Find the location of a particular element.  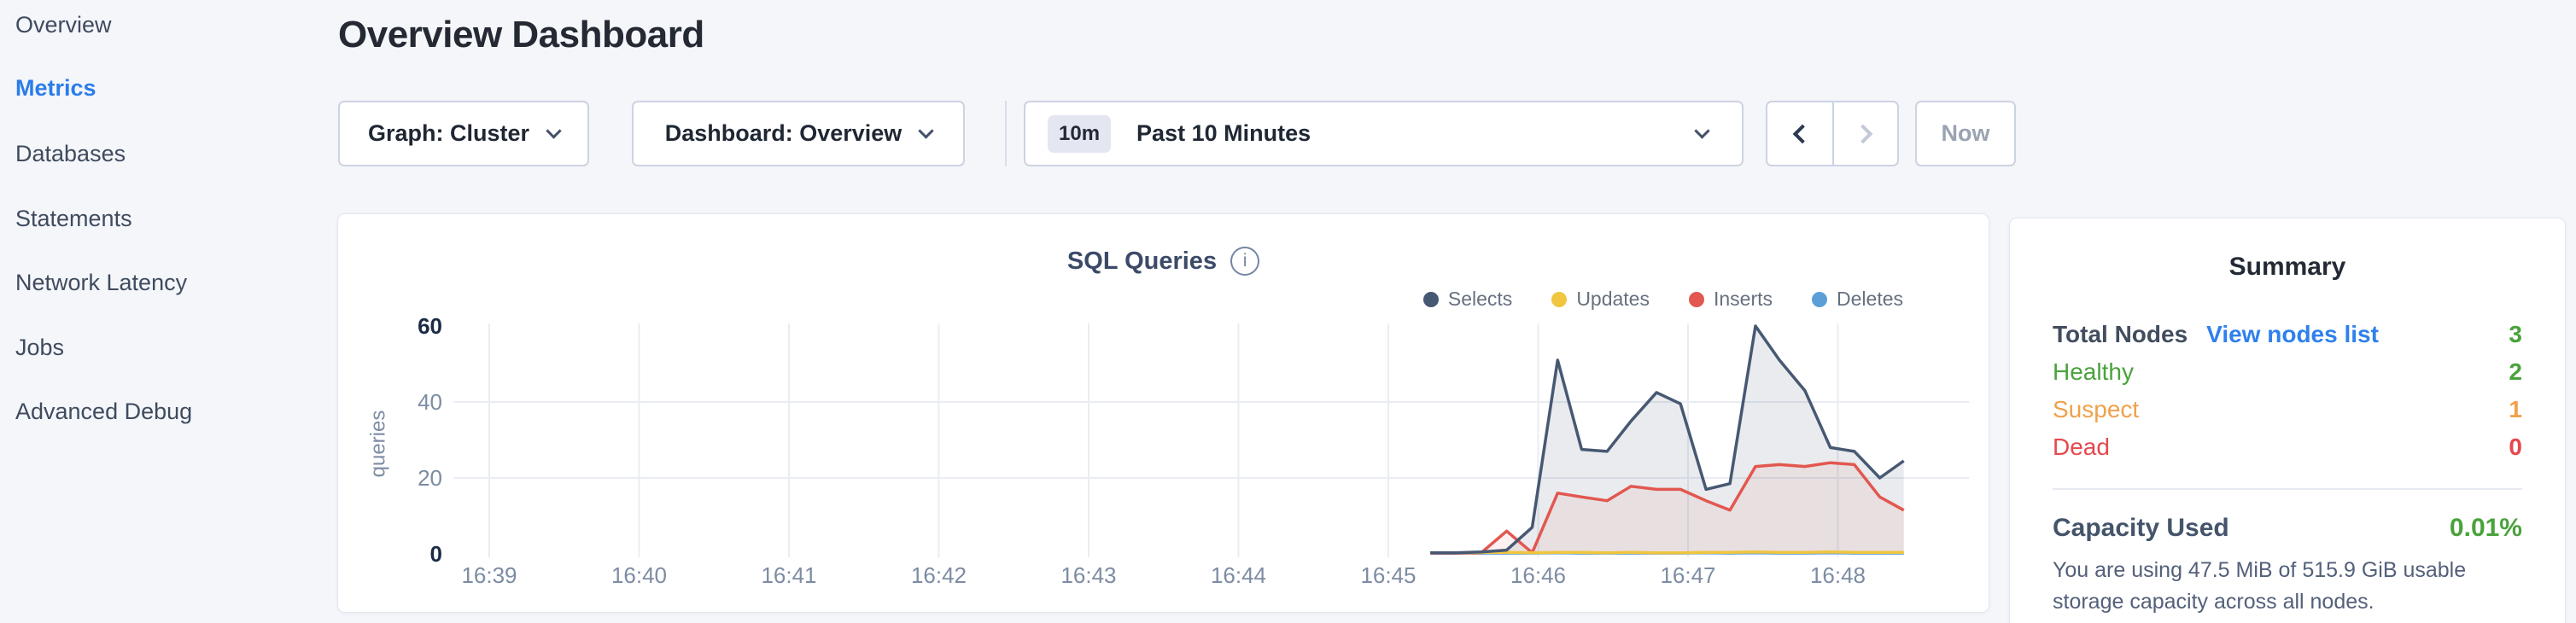

healthy-nodes-row: Healthy 2 is located at coordinates (2287, 377).